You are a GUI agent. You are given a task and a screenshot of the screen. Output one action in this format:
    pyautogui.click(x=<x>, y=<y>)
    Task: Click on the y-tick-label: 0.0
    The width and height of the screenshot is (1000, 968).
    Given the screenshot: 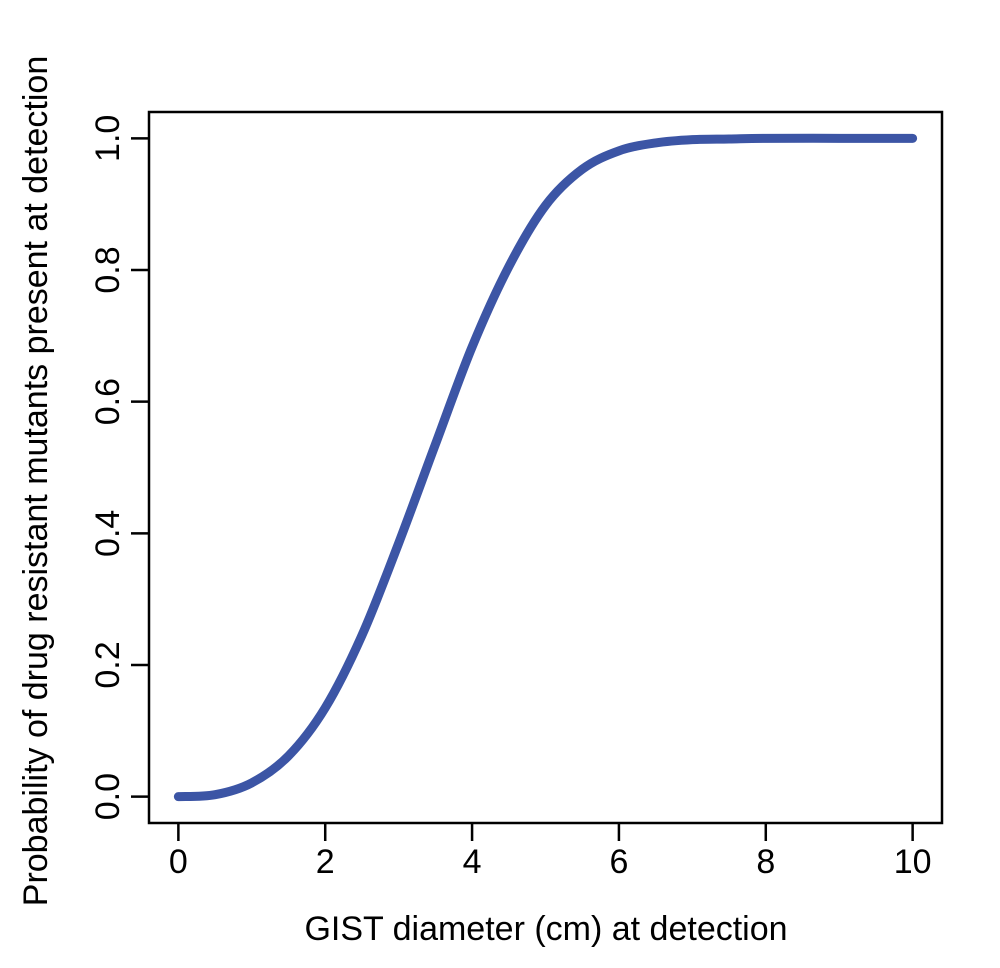 What is the action you would take?
    pyautogui.click(x=108, y=796)
    